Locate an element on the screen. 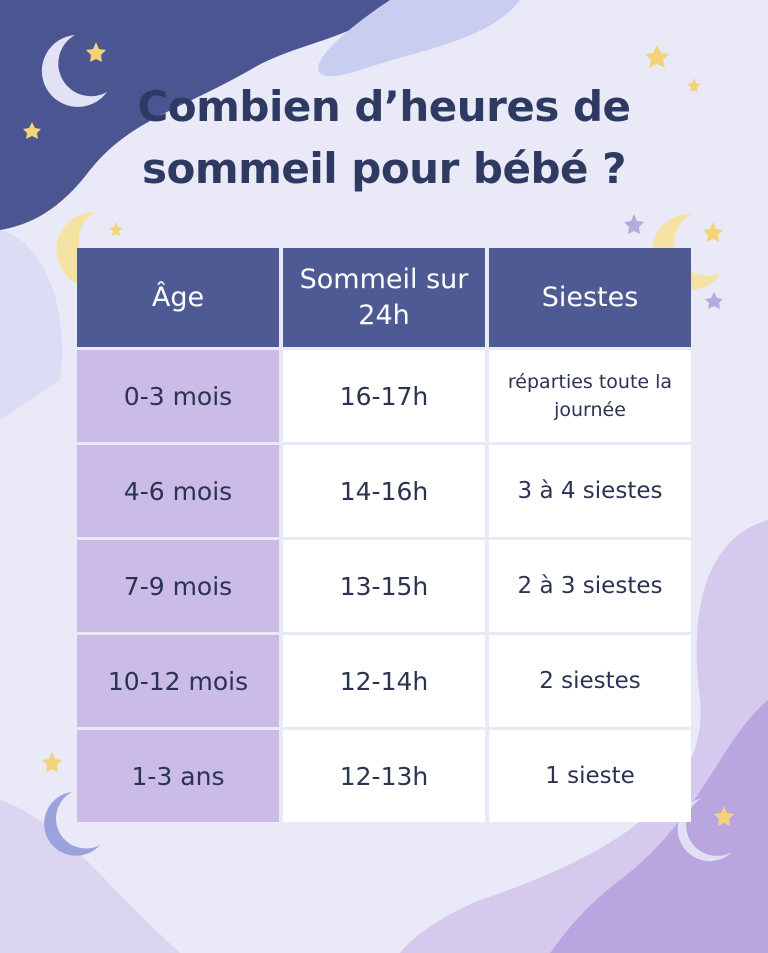 The image size is (768, 953). header-cell: Âge is located at coordinates (178, 297).